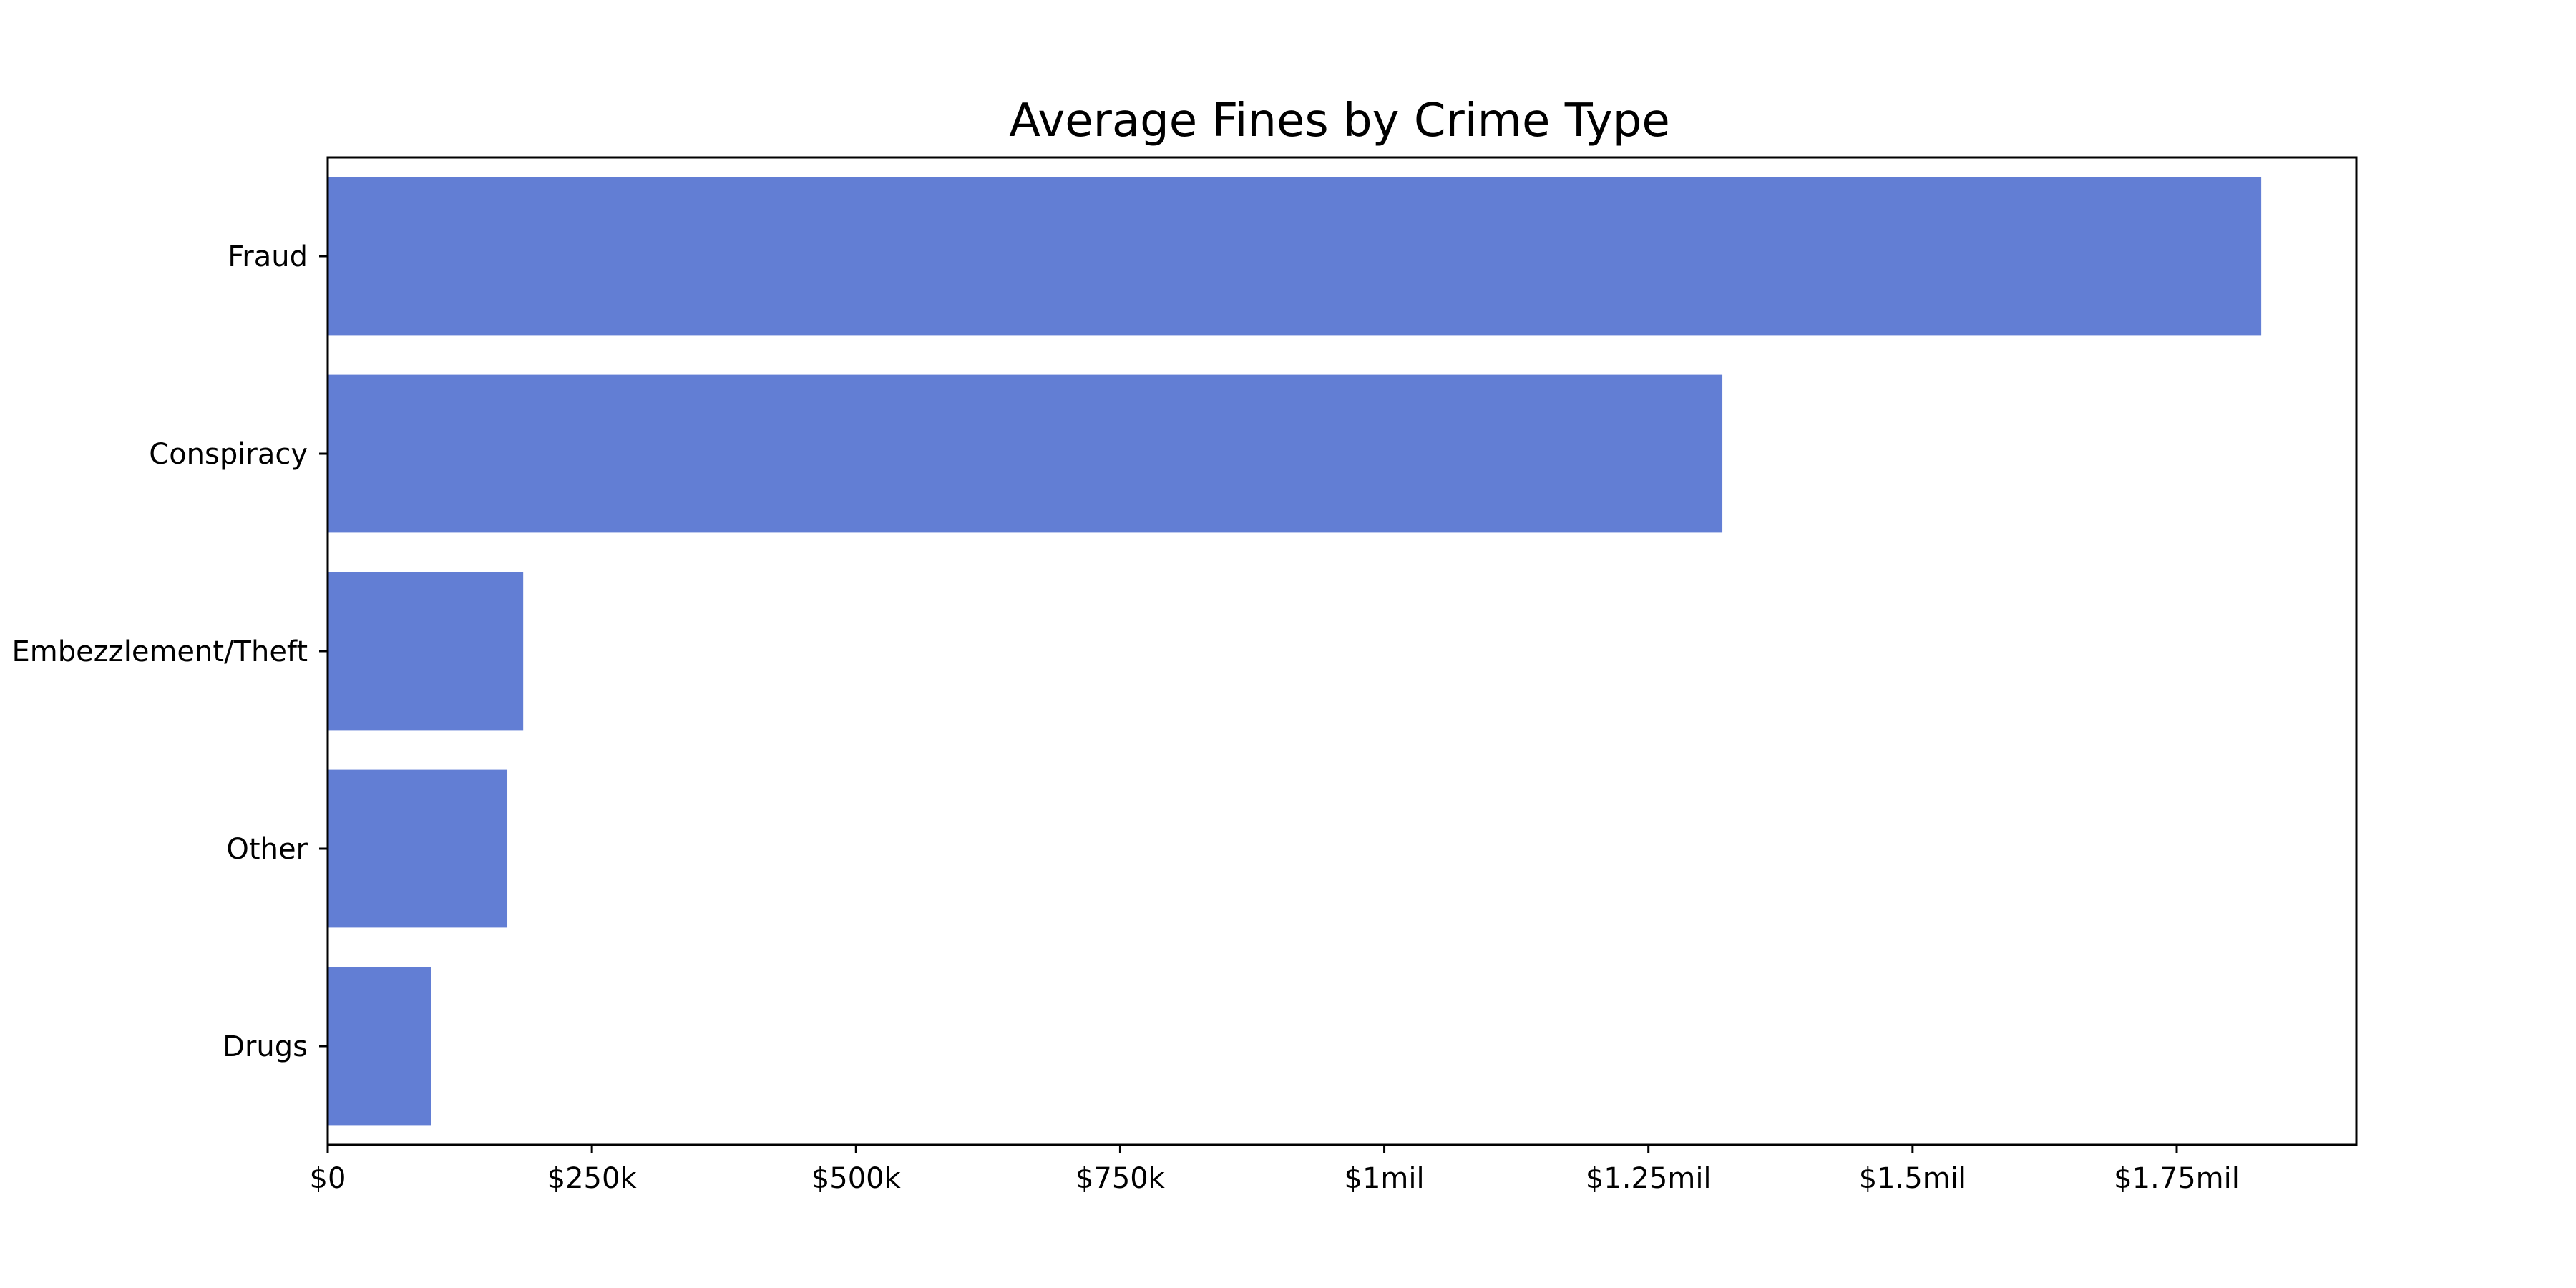 This screenshot has width=2576, height=1288. What do you see at coordinates (267, 849) in the screenshot?
I see `y-tick-label-other: Other` at bounding box center [267, 849].